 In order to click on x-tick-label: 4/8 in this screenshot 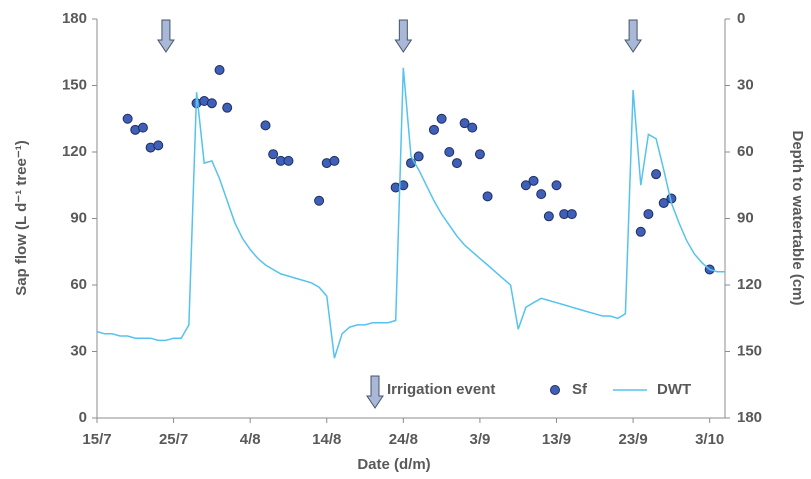, I will do `click(250, 439)`.